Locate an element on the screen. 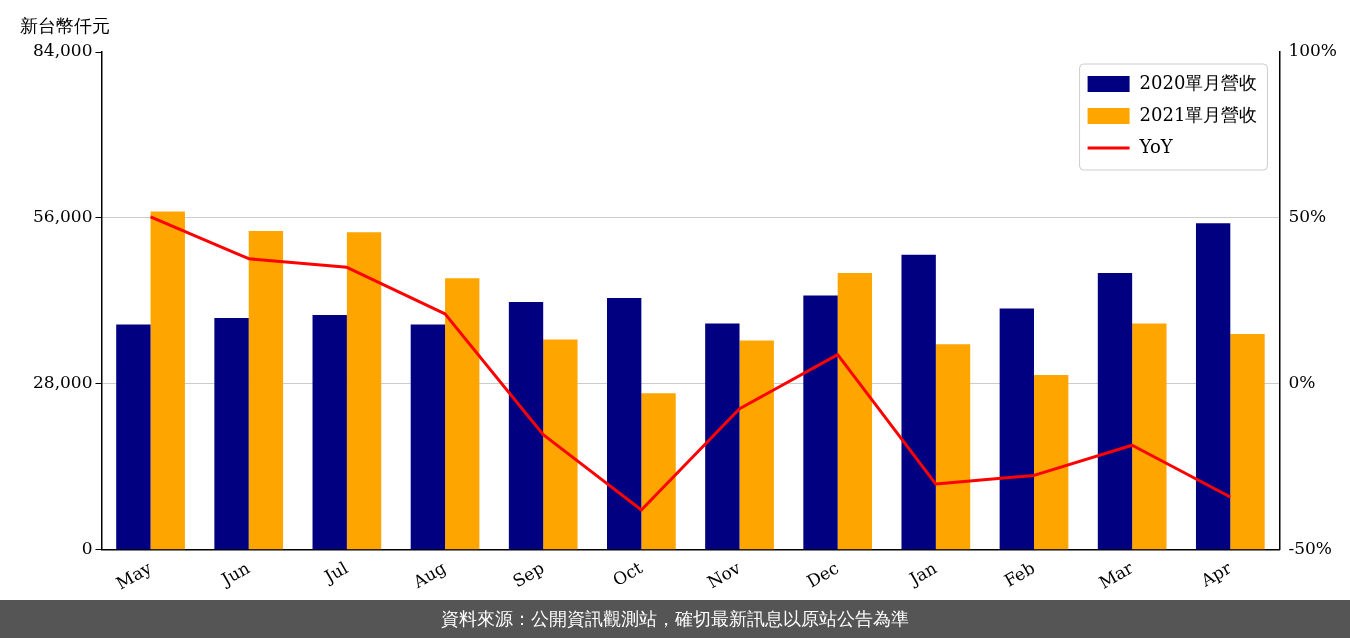  x-tick-label: Apr is located at coordinates (1216, 574).